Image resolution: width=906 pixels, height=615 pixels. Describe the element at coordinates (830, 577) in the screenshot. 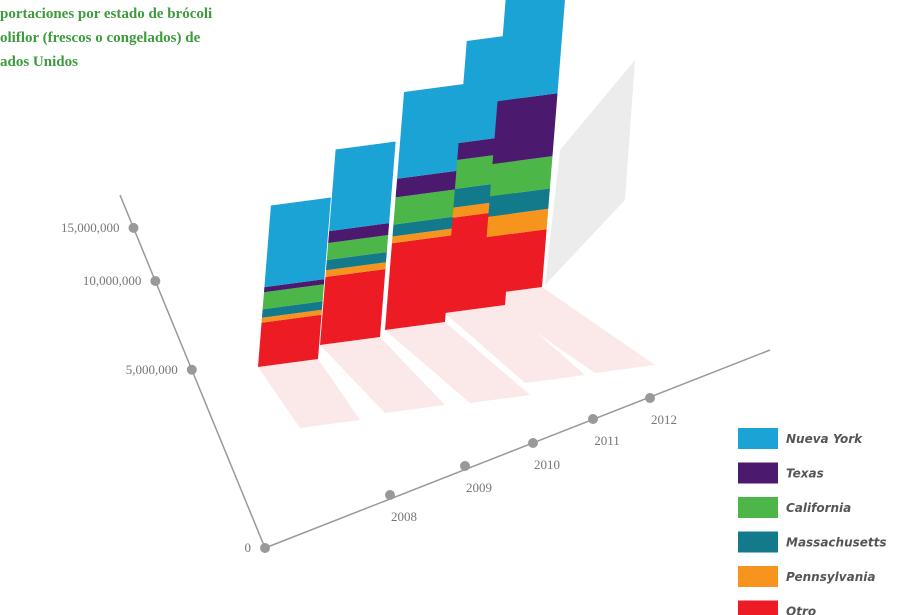

I see `legend-label: Pennsylvania` at that location.